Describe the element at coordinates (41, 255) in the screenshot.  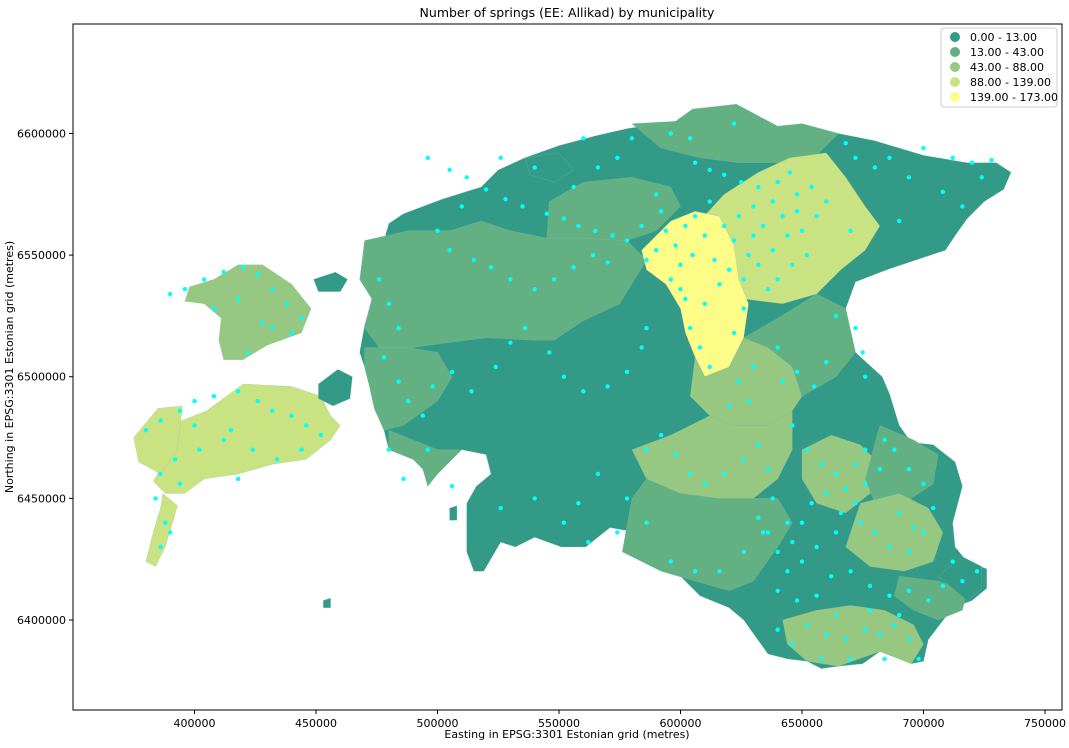
I see `y-tick-label: 6550000` at that location.